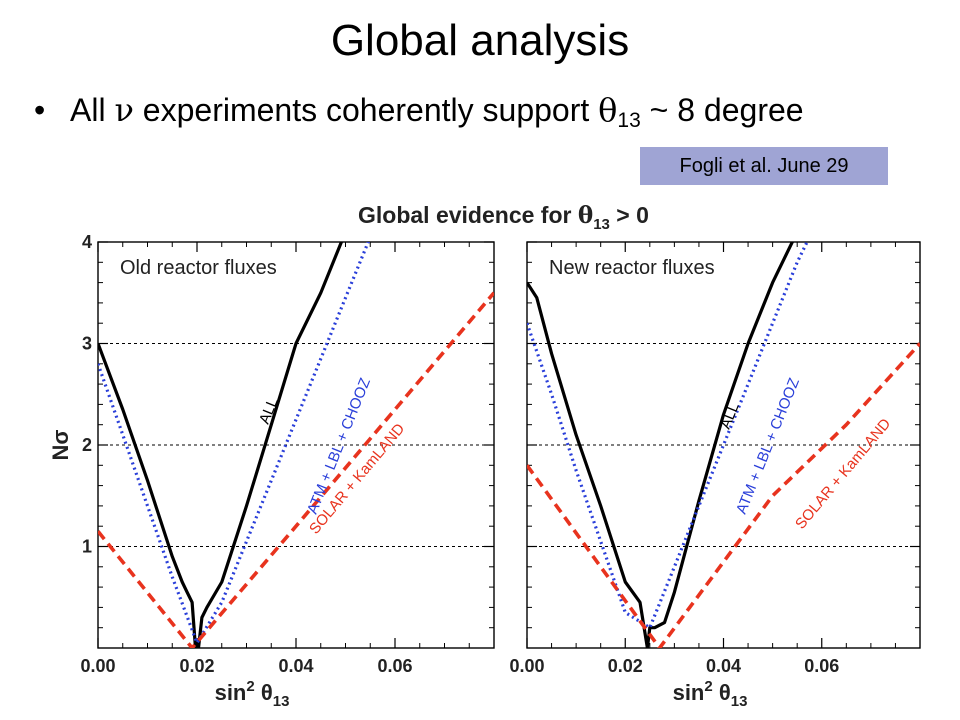  What do you see at coordinates (843, 473) in the screenshot?
I see `series-label-solar-kamland: SOLAR + KamLAND` at bounding box center [843, 473].